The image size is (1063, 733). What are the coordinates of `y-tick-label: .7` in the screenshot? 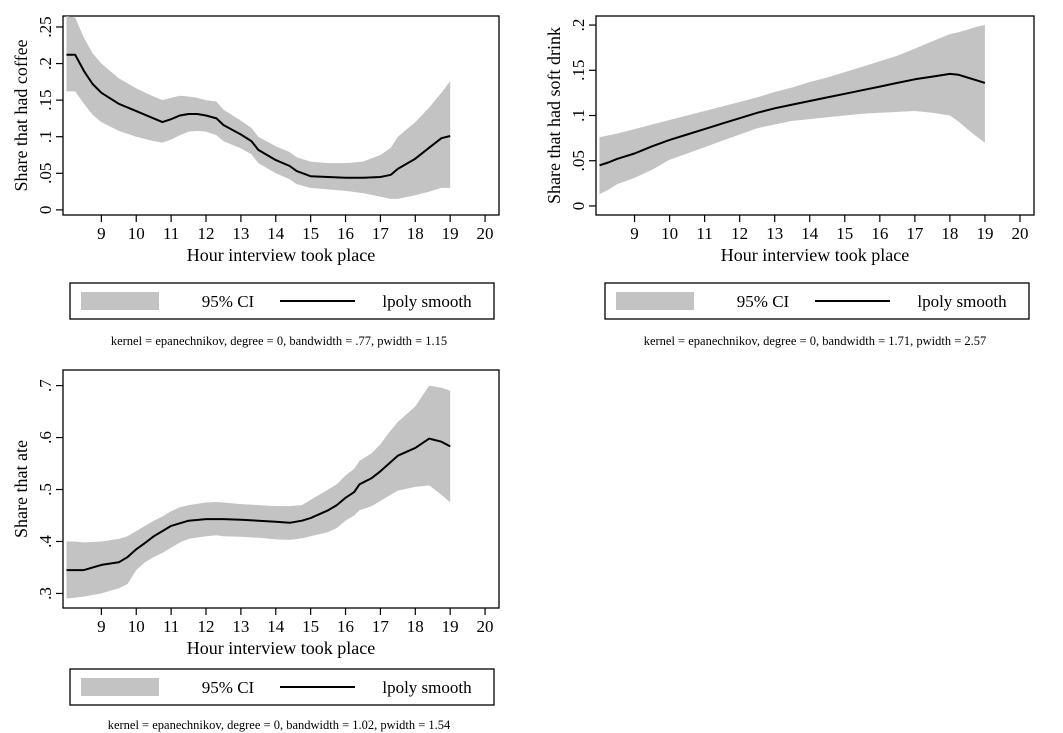 It's located at (45, 385).